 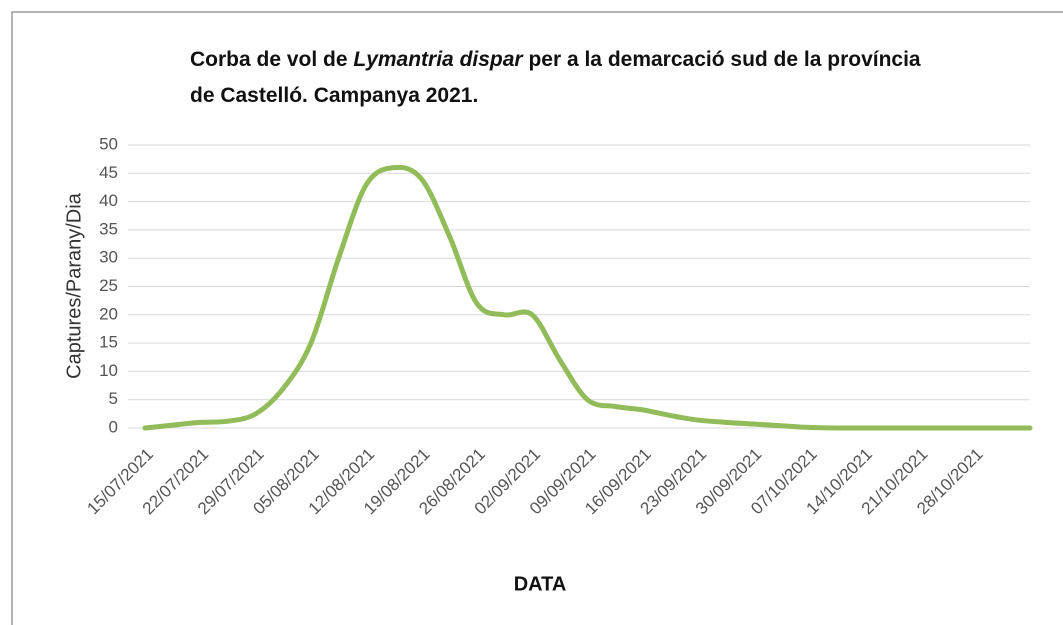 I want to click on y-tick-label: 45, so click(x=108, y=172).